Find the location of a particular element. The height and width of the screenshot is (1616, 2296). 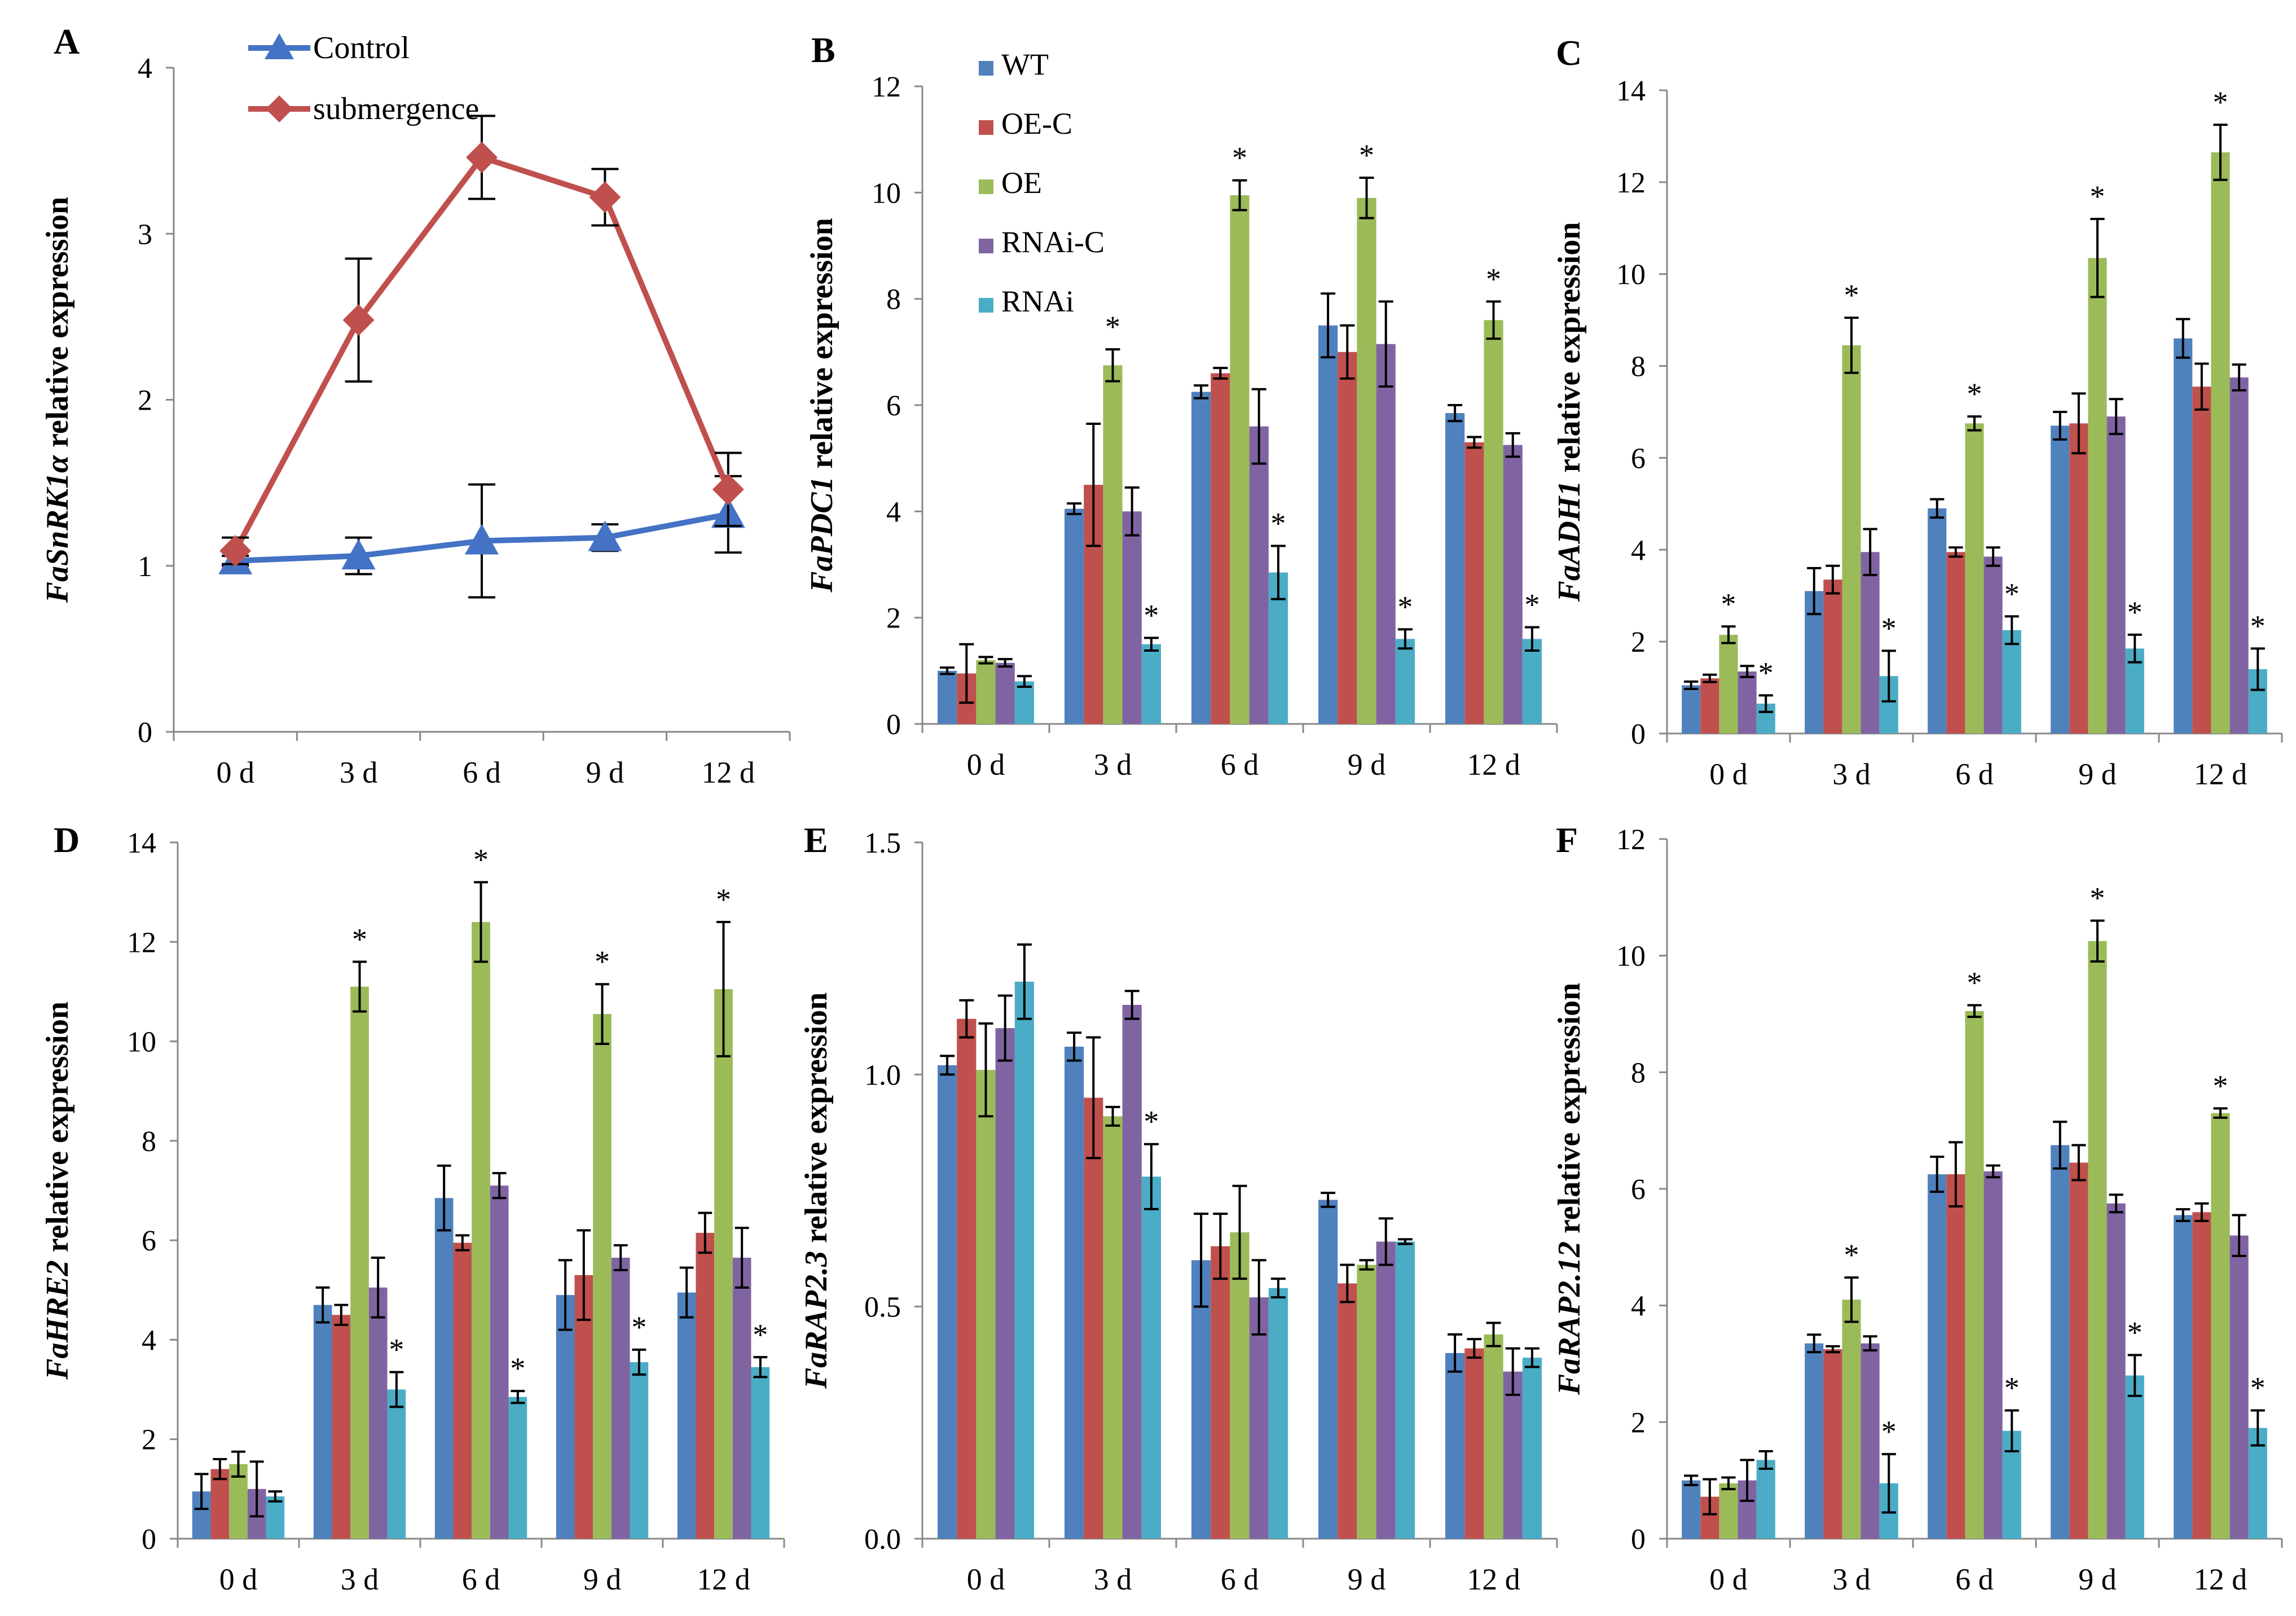

panel-f-bar-rnai-c-9-d is located at coordinates (2116, 1371).